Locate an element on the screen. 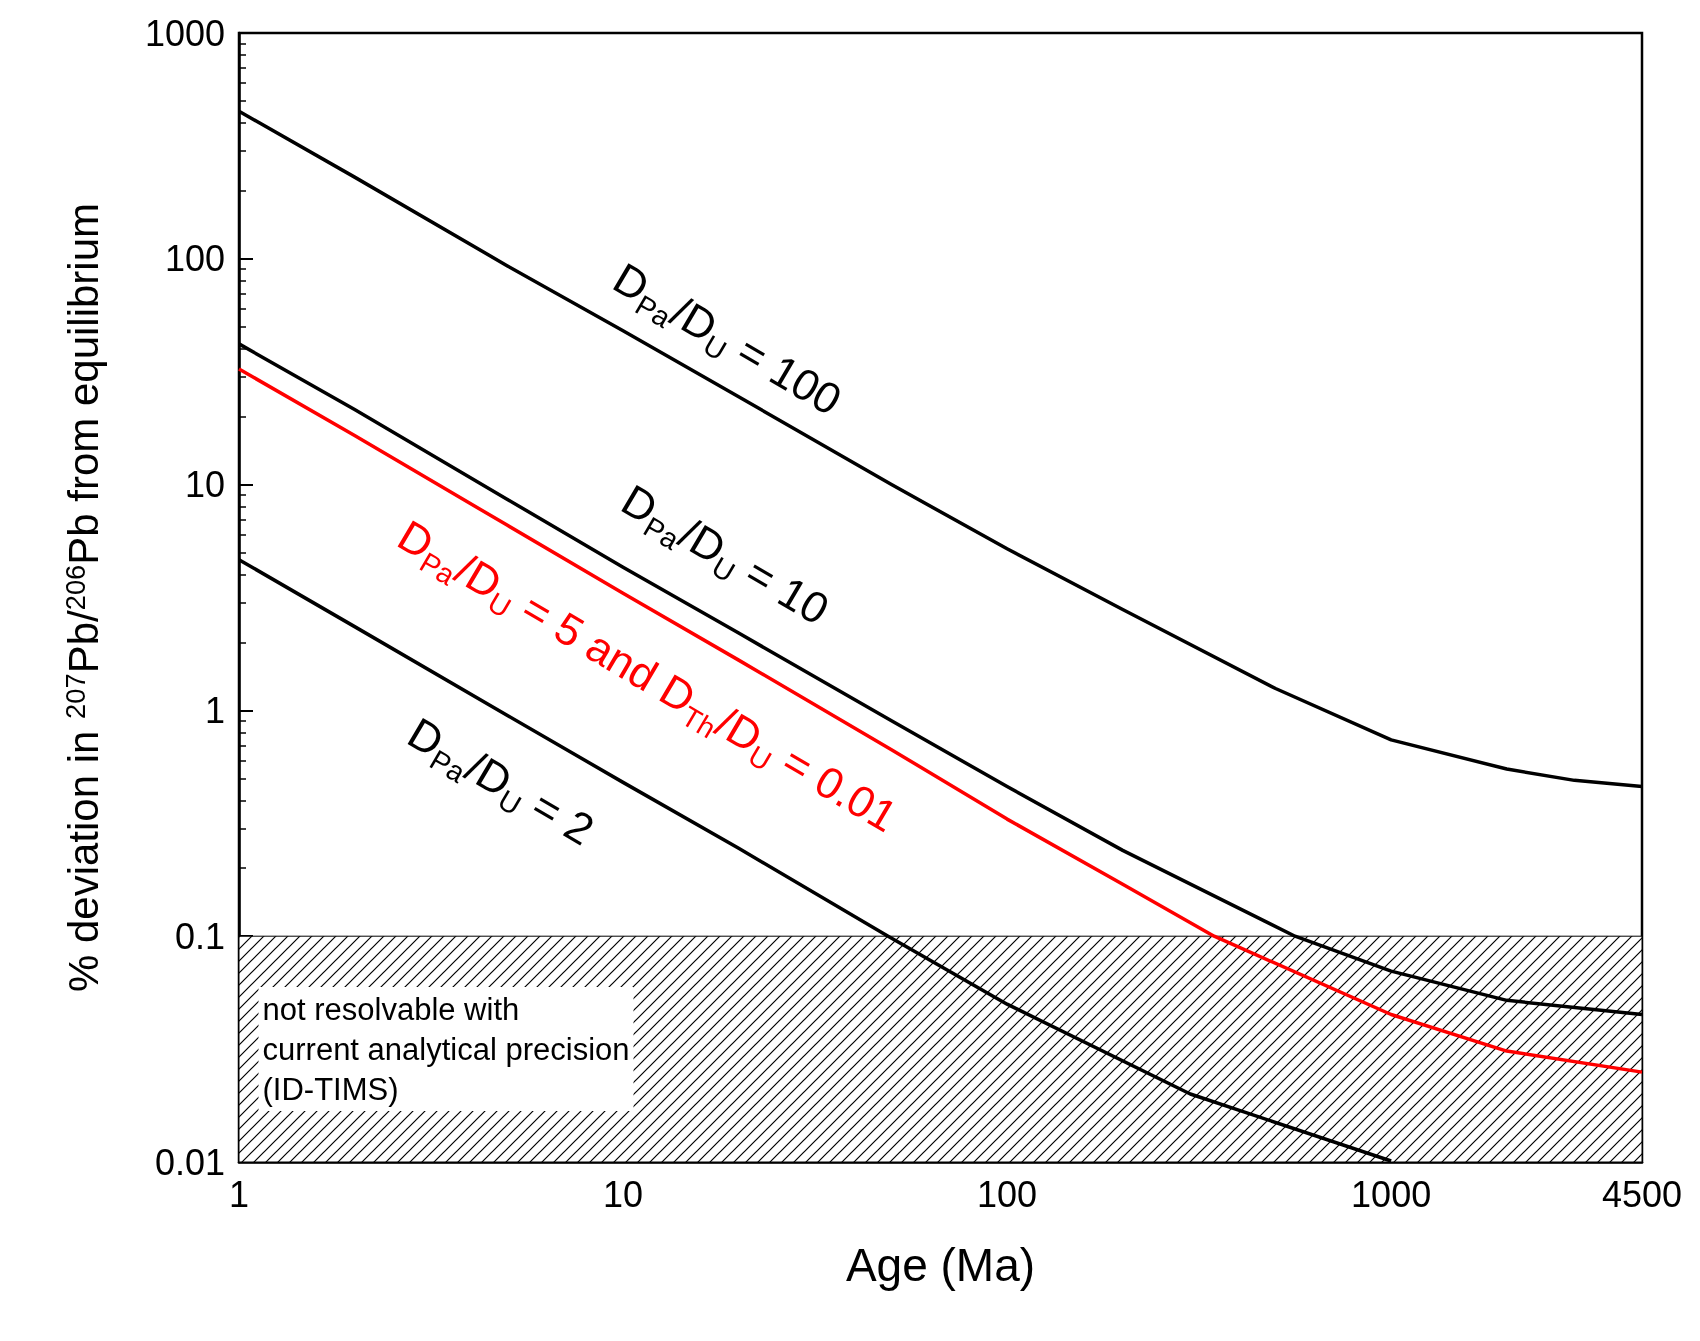  text: DPa/DU = 10 is located at coordinates (725, 554).